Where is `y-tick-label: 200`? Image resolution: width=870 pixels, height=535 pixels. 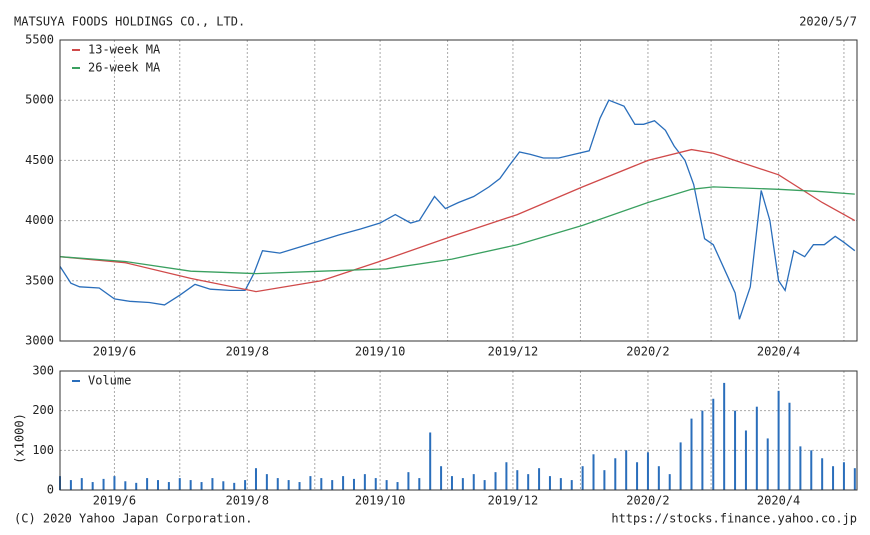
y-tick-label: 200 is located at coordinates (43, 410).